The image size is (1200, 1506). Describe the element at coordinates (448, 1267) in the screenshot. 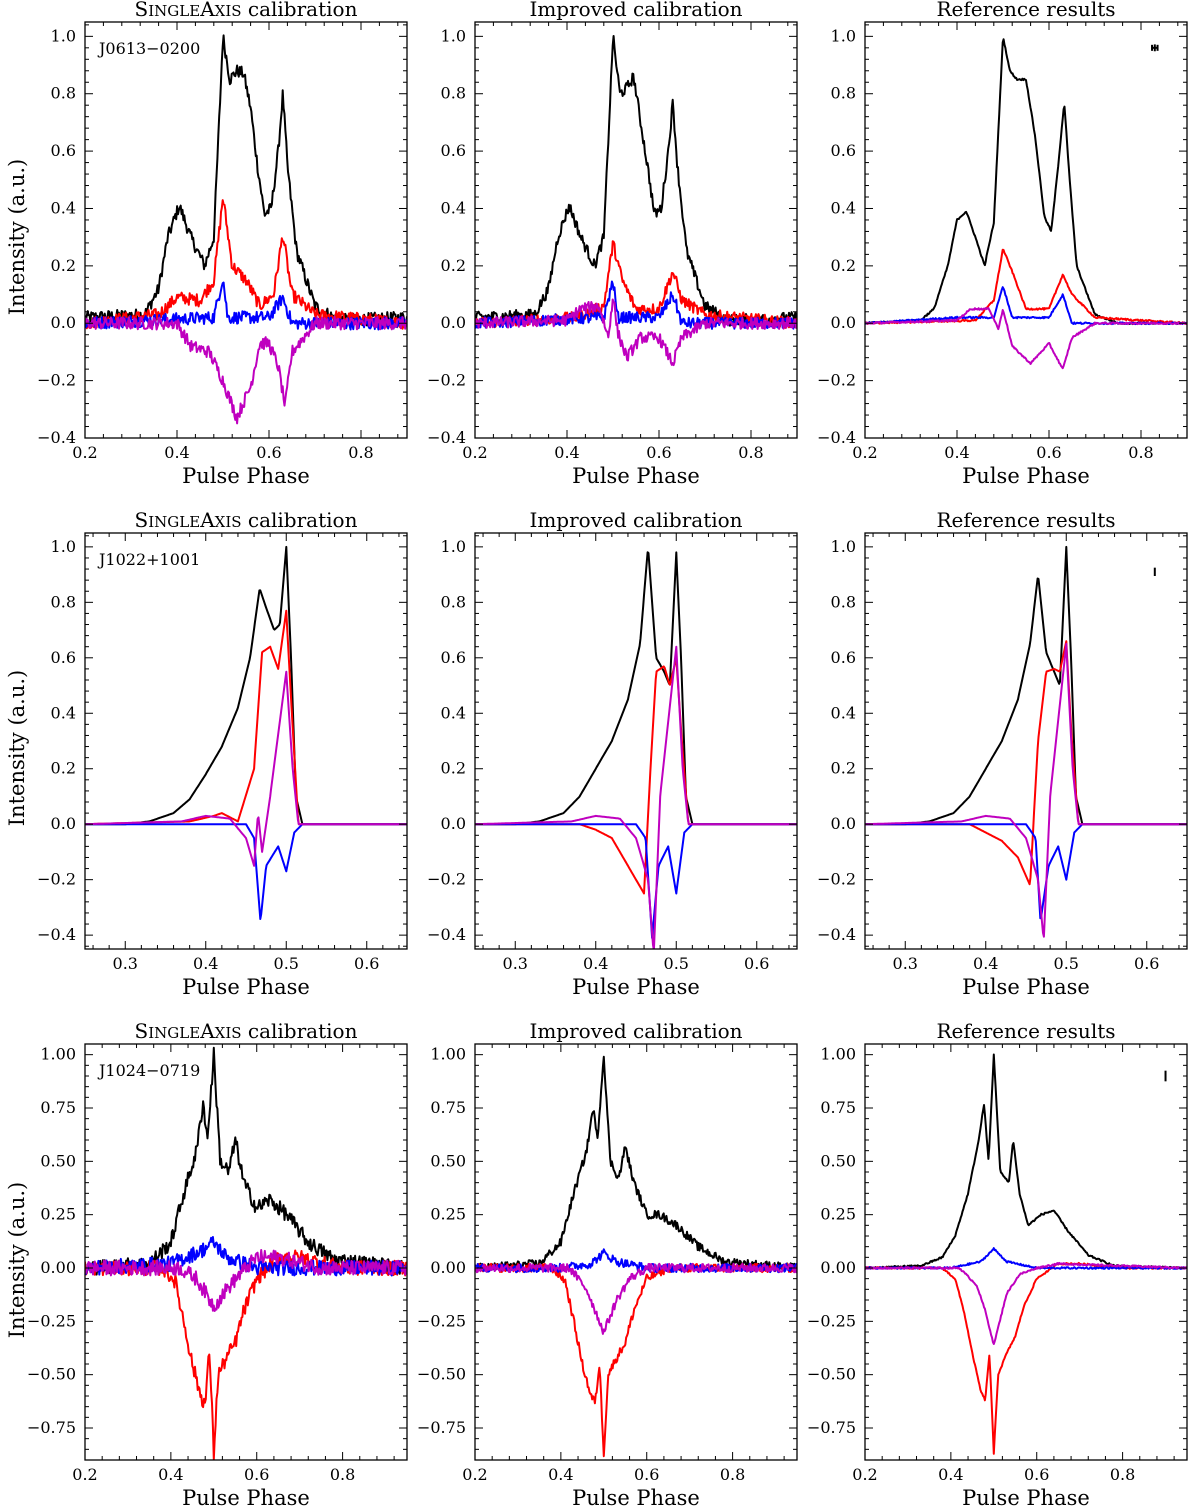

I see `y-tick-label: 0.00` at that location.